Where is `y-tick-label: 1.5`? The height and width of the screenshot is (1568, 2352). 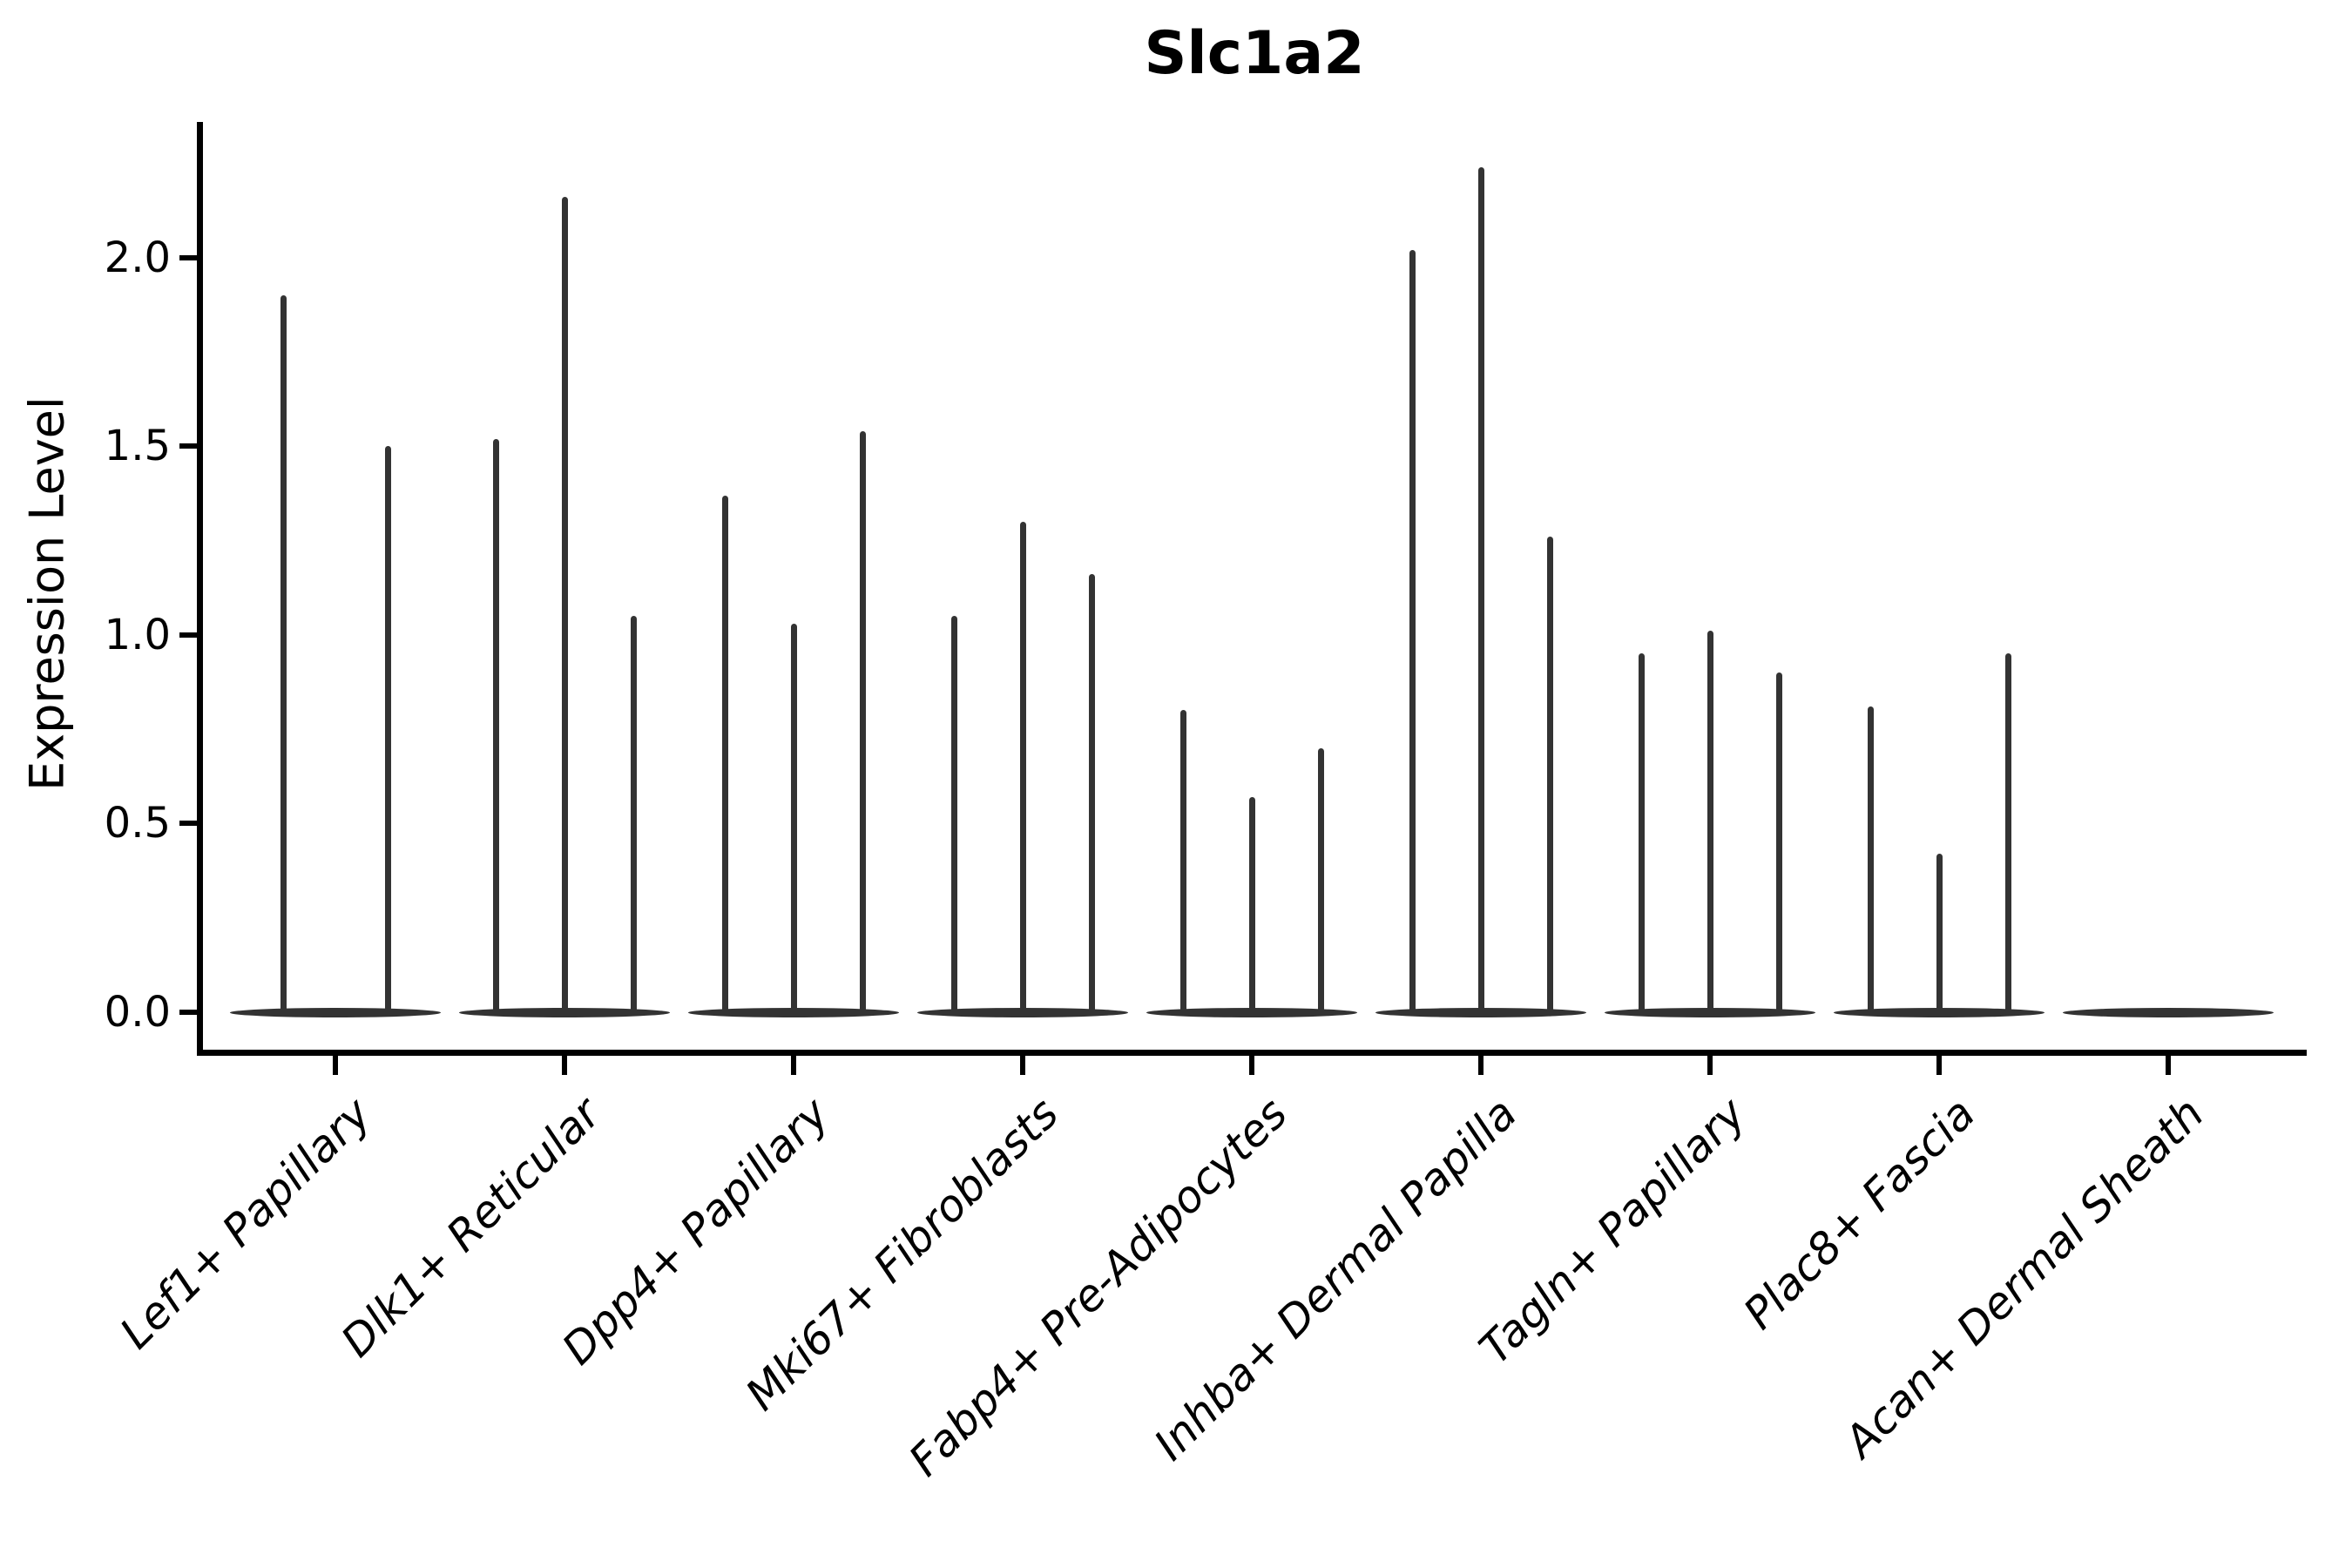 y-tick-label: 1.5 is located at coordinates (137, 446).